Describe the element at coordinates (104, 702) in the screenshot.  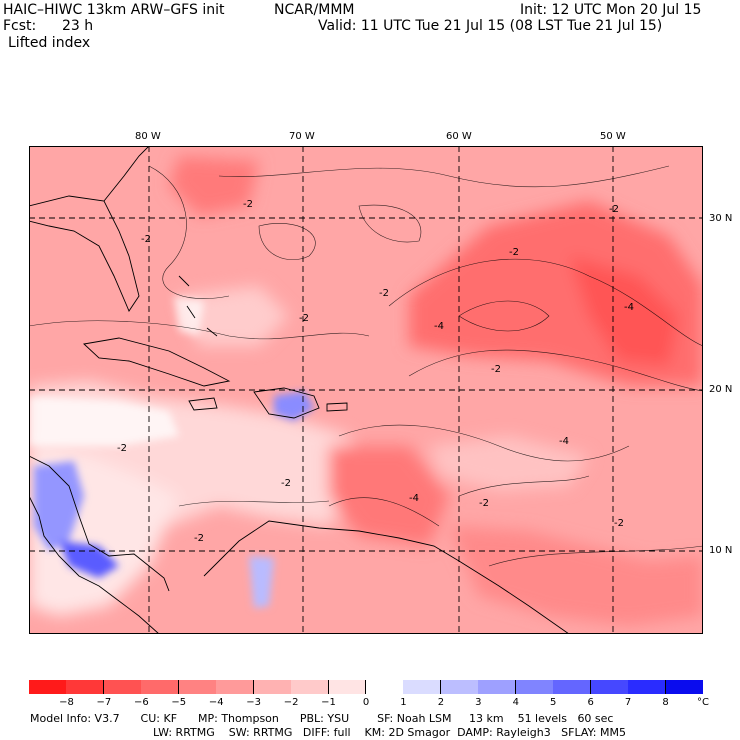
I see `colorbar-tick-label: −7` at that location.